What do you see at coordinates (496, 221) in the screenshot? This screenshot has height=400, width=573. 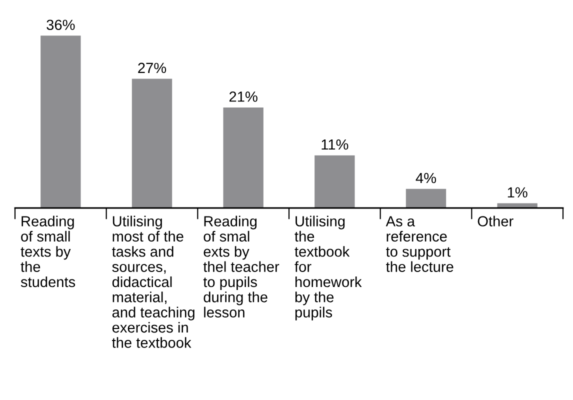 I see `x-tick-label: Other` at bounding box center [496, 221].